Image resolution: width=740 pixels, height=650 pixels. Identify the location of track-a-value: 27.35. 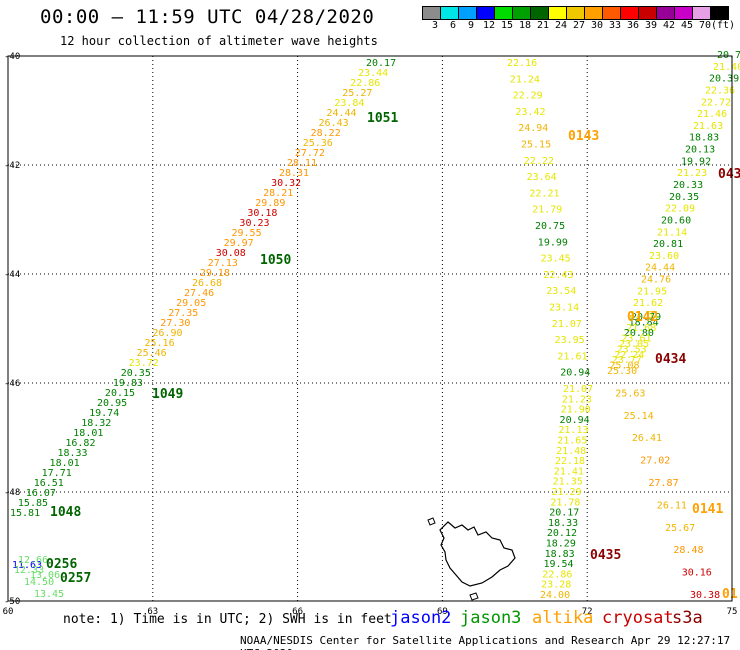
(183, 313).